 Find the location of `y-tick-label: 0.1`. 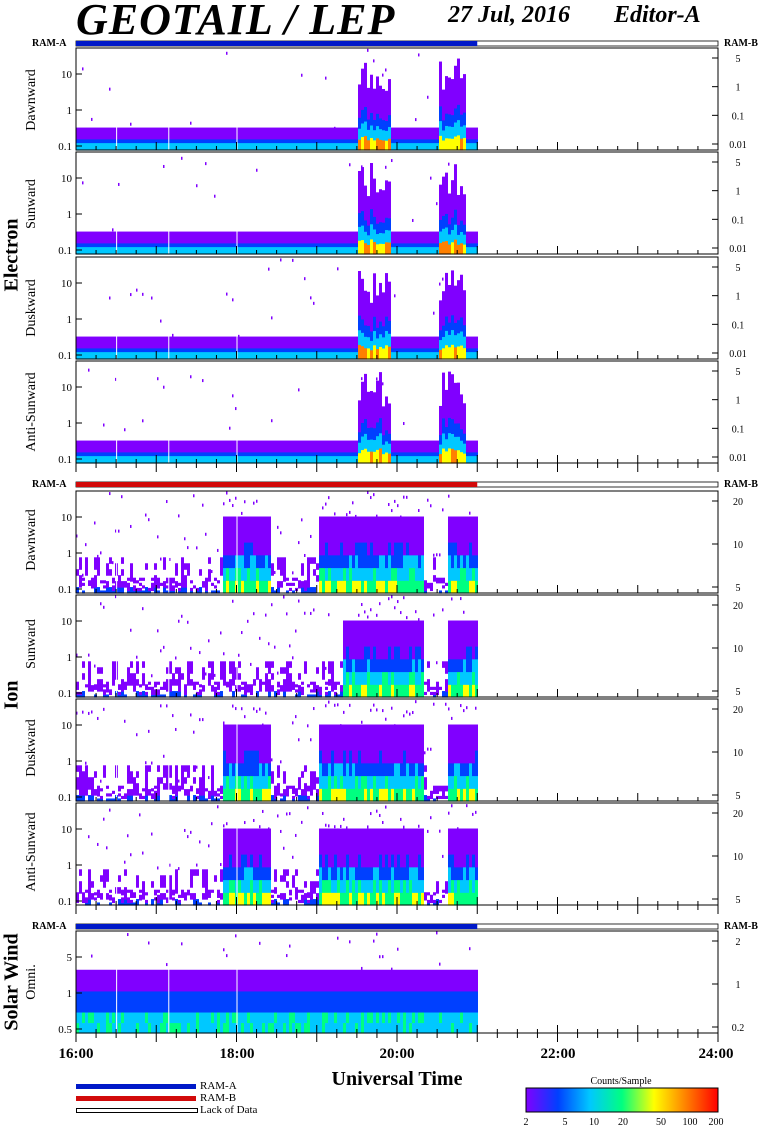

y-tick-label: 0.1 is located at coordinates (65, 590).